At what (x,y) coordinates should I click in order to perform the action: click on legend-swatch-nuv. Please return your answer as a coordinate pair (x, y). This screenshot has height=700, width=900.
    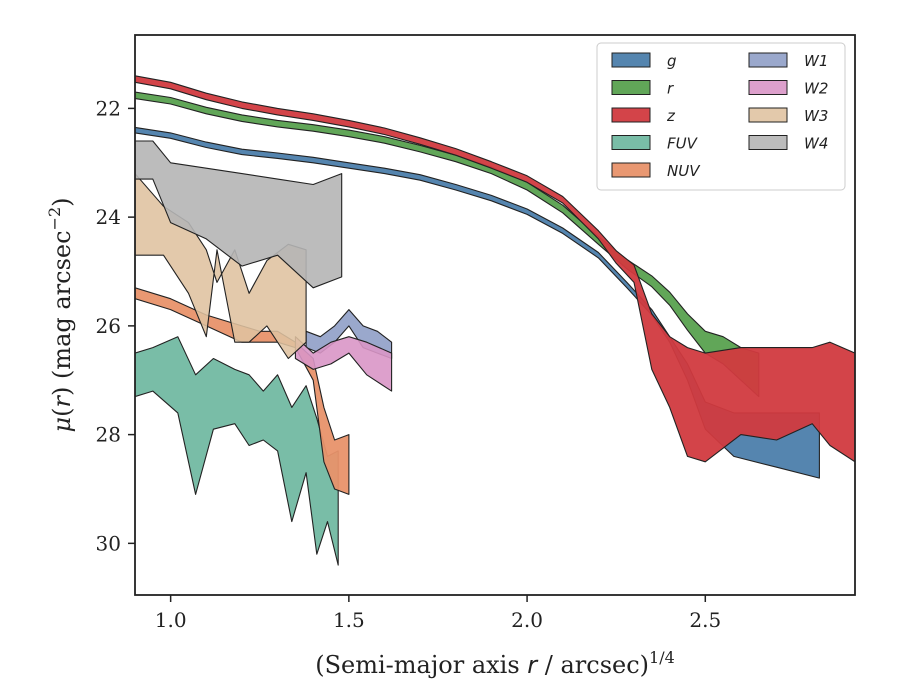
    Looking at the image, I should click on (631, 170).